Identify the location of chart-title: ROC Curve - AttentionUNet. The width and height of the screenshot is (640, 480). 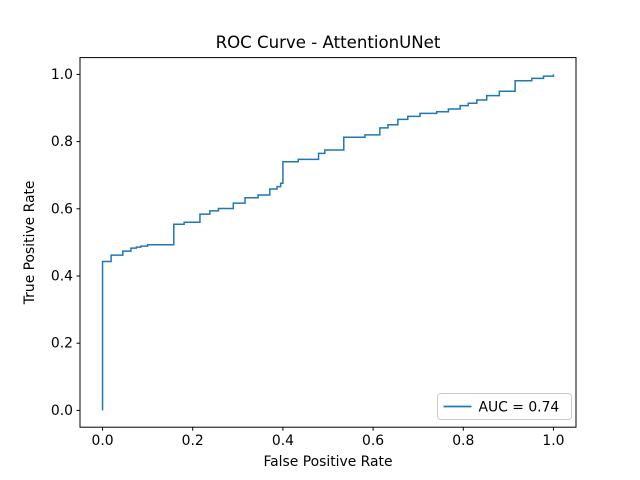
(328, 42).